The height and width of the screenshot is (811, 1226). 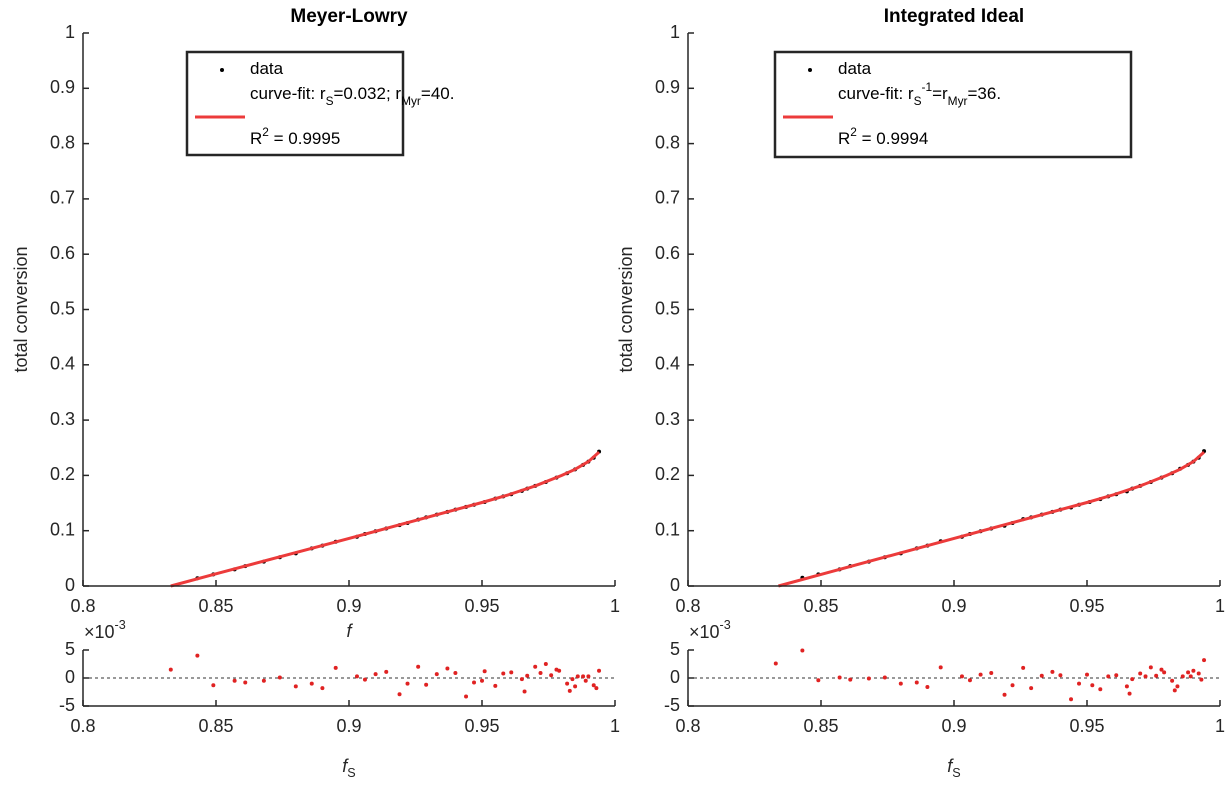 I want to click on legend-label-part: S, so click(x=330, y=101).